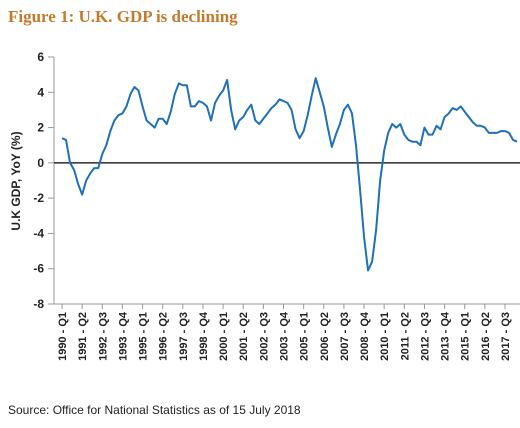  I want to click on x-tick-label: 2013 - Q4, so click(446, 336).